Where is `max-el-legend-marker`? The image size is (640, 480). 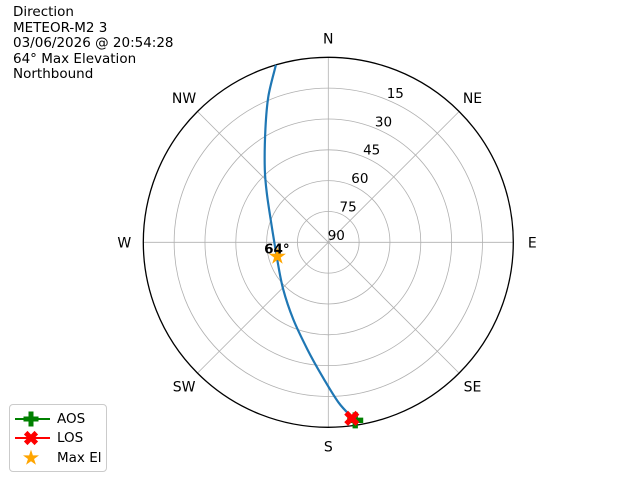
max-el-legend-marker is located at coordinates (31, 457).